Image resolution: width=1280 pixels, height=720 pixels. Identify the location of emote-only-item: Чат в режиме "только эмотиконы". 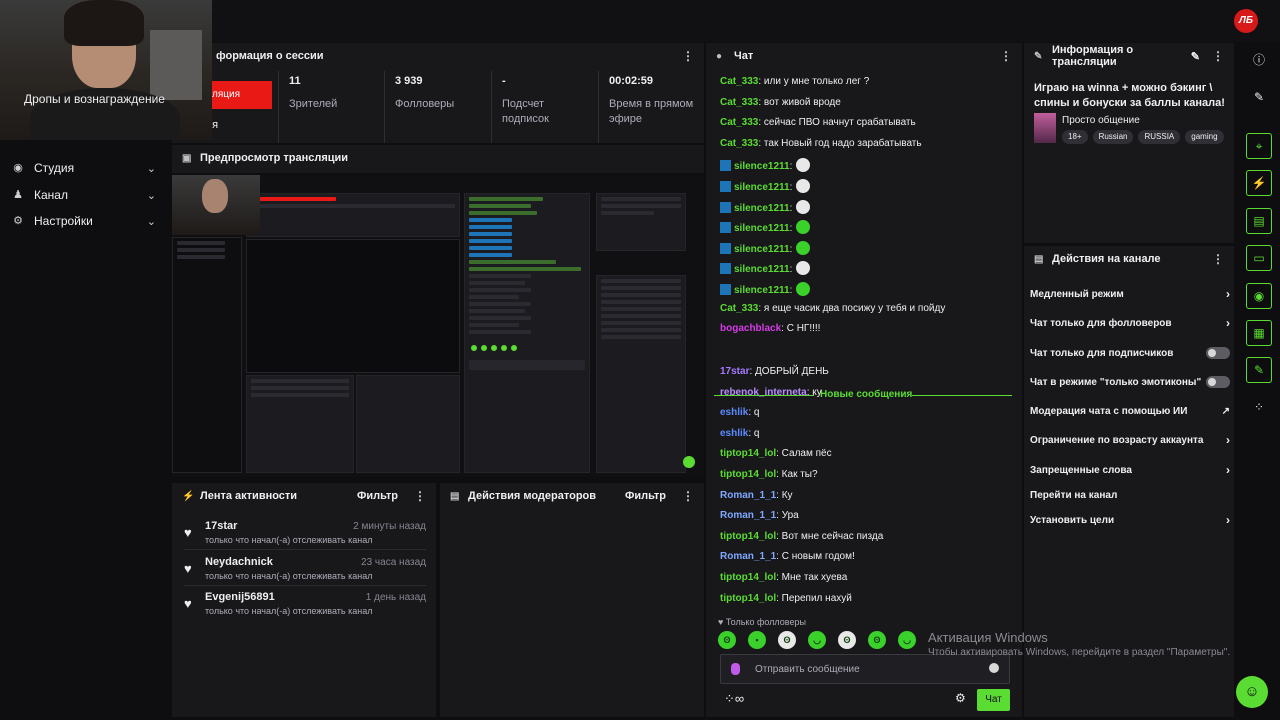
(1130, 382).